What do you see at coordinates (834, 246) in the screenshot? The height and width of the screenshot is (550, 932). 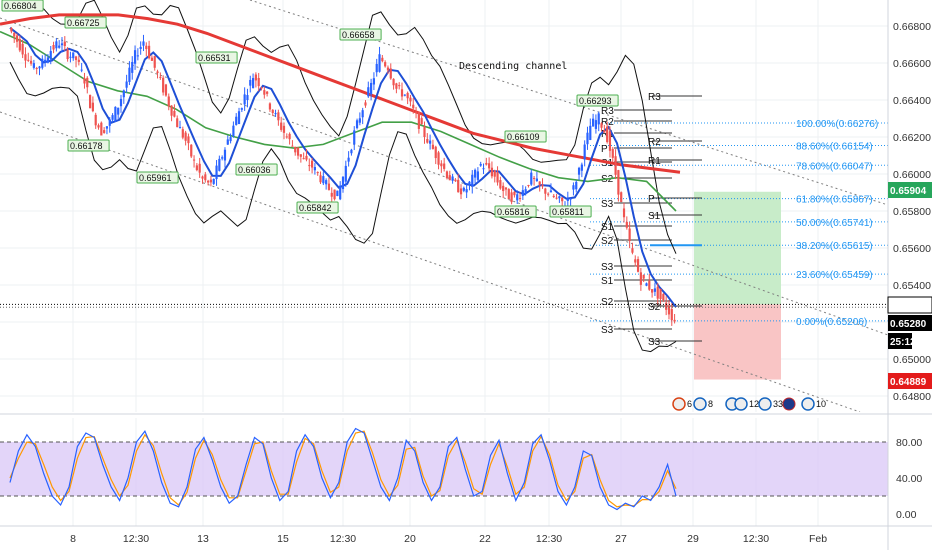 I see `fib-level-label: 38.20%(0.65615)` at bounding box center [834, 246].